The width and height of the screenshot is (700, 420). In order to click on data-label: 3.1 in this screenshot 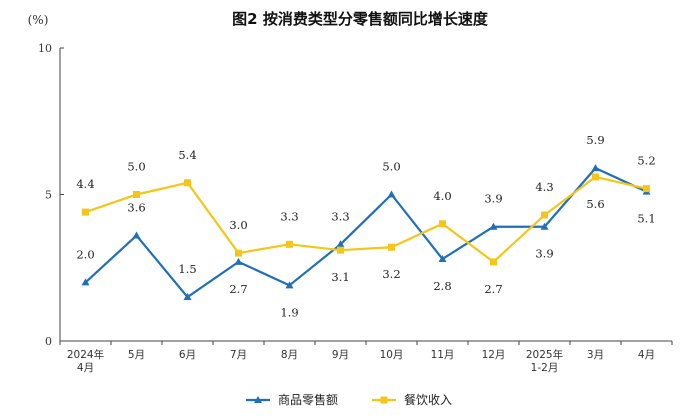, I will do `click(340, 277)`.